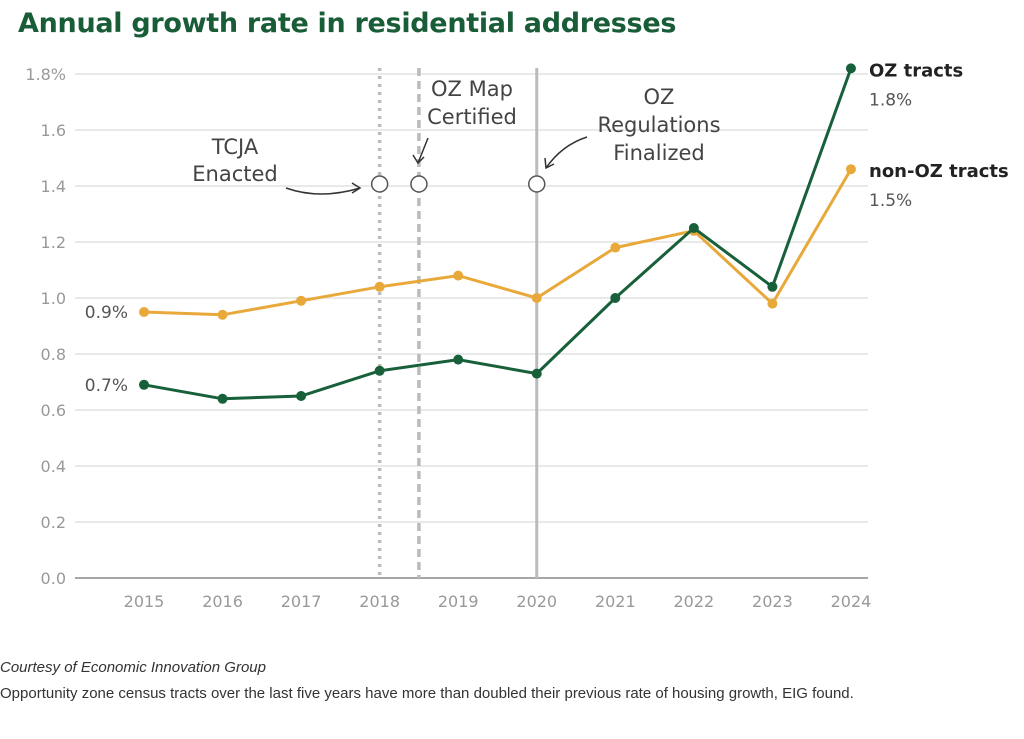 The height and width of the screenshot is (739, 1024). I want to click on end-value-label: 1.5%, so click(890, 201).